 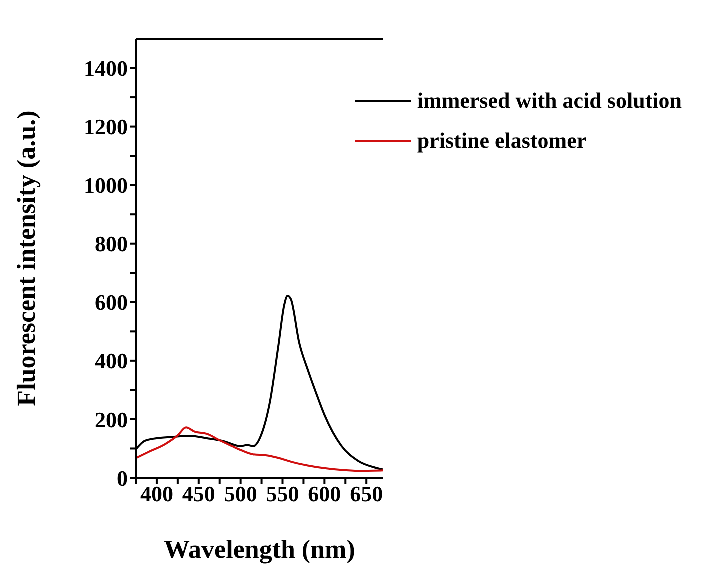 I want to click on y-axis-title: Fluorescent intensity (a.u.), so click(x=27, y=258).